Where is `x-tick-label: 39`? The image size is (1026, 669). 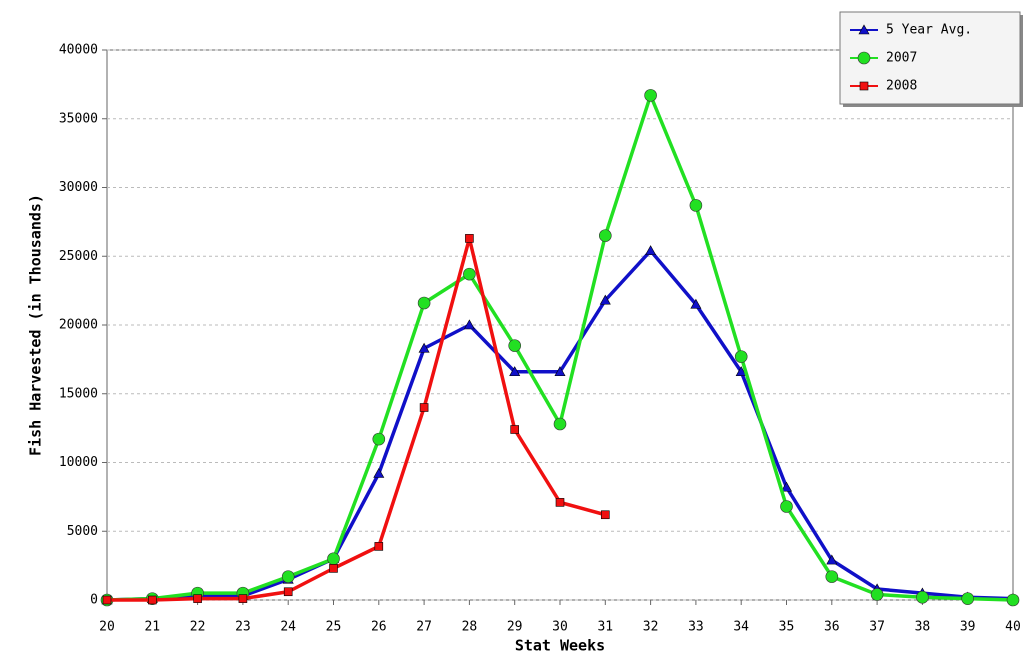
x-tick-label: 39 is located at coordinates (968, 627).